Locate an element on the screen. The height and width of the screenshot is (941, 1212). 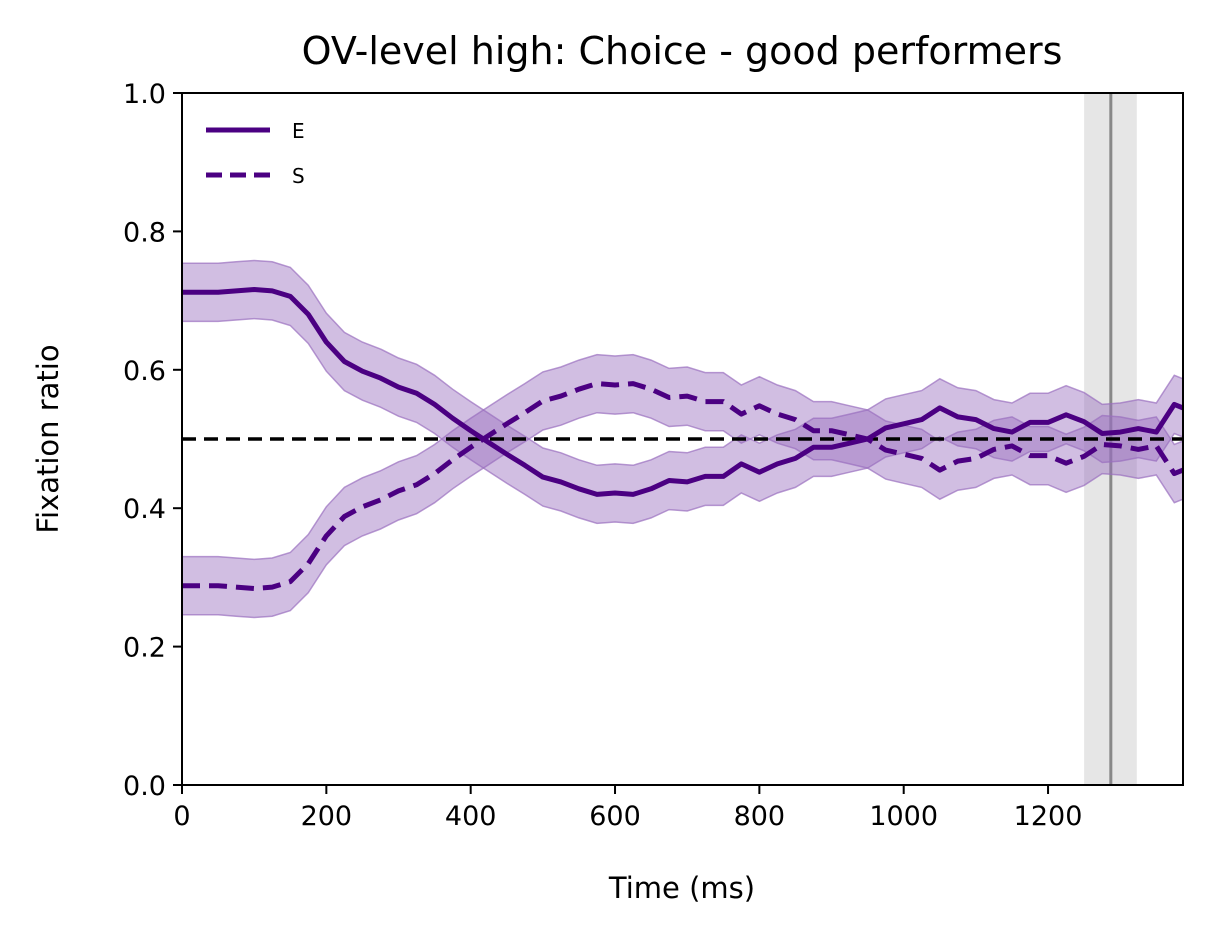
x-tick-label: 600 is located at coordinates (615, 816).